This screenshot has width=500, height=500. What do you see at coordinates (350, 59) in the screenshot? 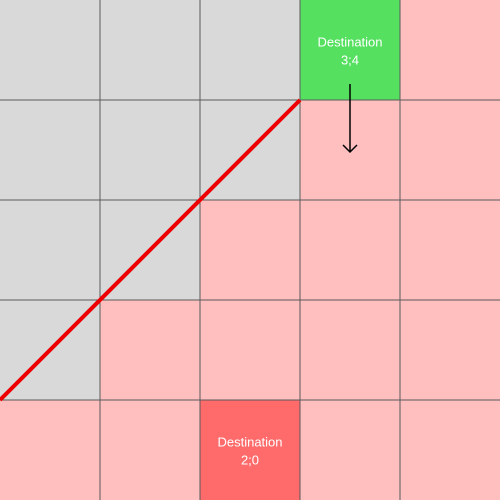
I see `cell-coord: 3;4` at bounding box center [350, 59].